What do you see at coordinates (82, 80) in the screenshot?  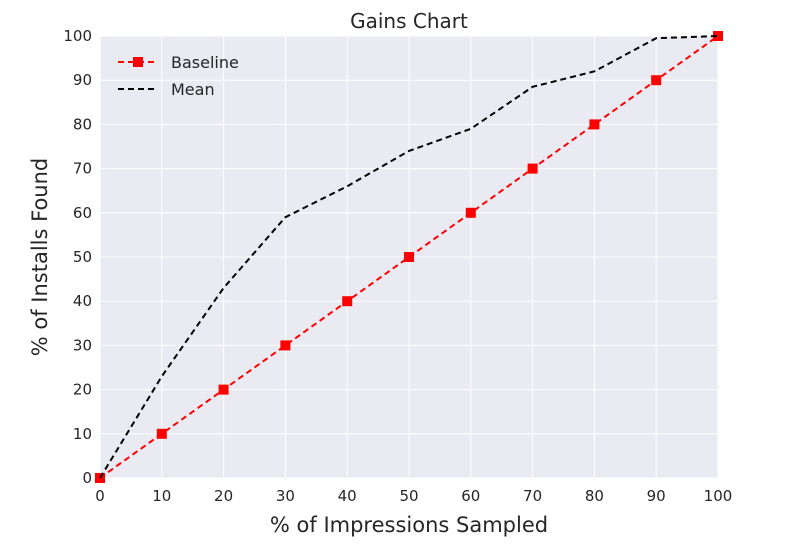 I see `y-tick-label: 90` at bounding box center [82, 80].